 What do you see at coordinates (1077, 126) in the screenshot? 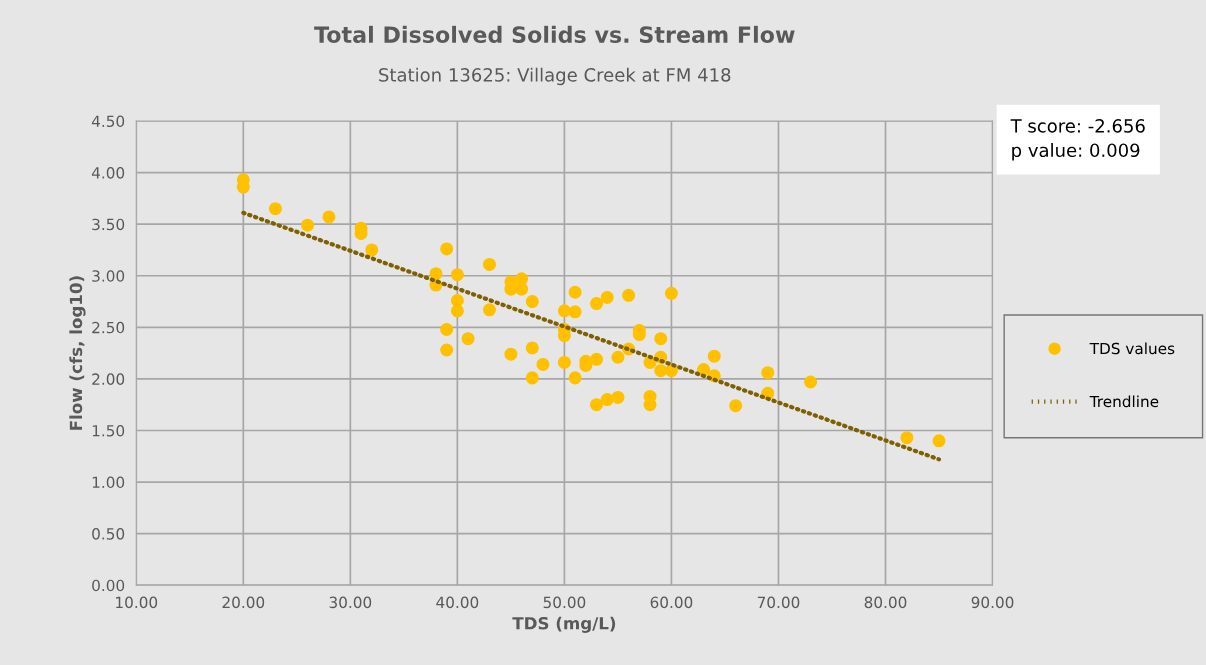
I see `text: T score: -2.656` at bounding box center [1077, 126].